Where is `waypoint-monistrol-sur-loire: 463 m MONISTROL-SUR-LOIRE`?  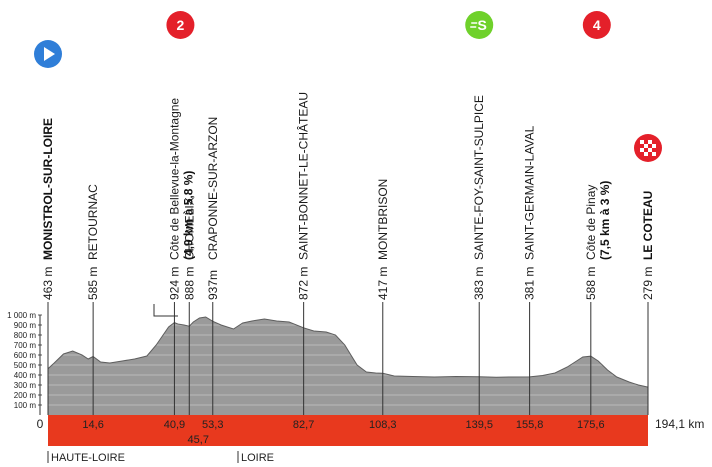 waypoint-monistrol-sur-loire: 463 m MONISTROL-SUR-LOIRE is located at coordinates (48, 227).